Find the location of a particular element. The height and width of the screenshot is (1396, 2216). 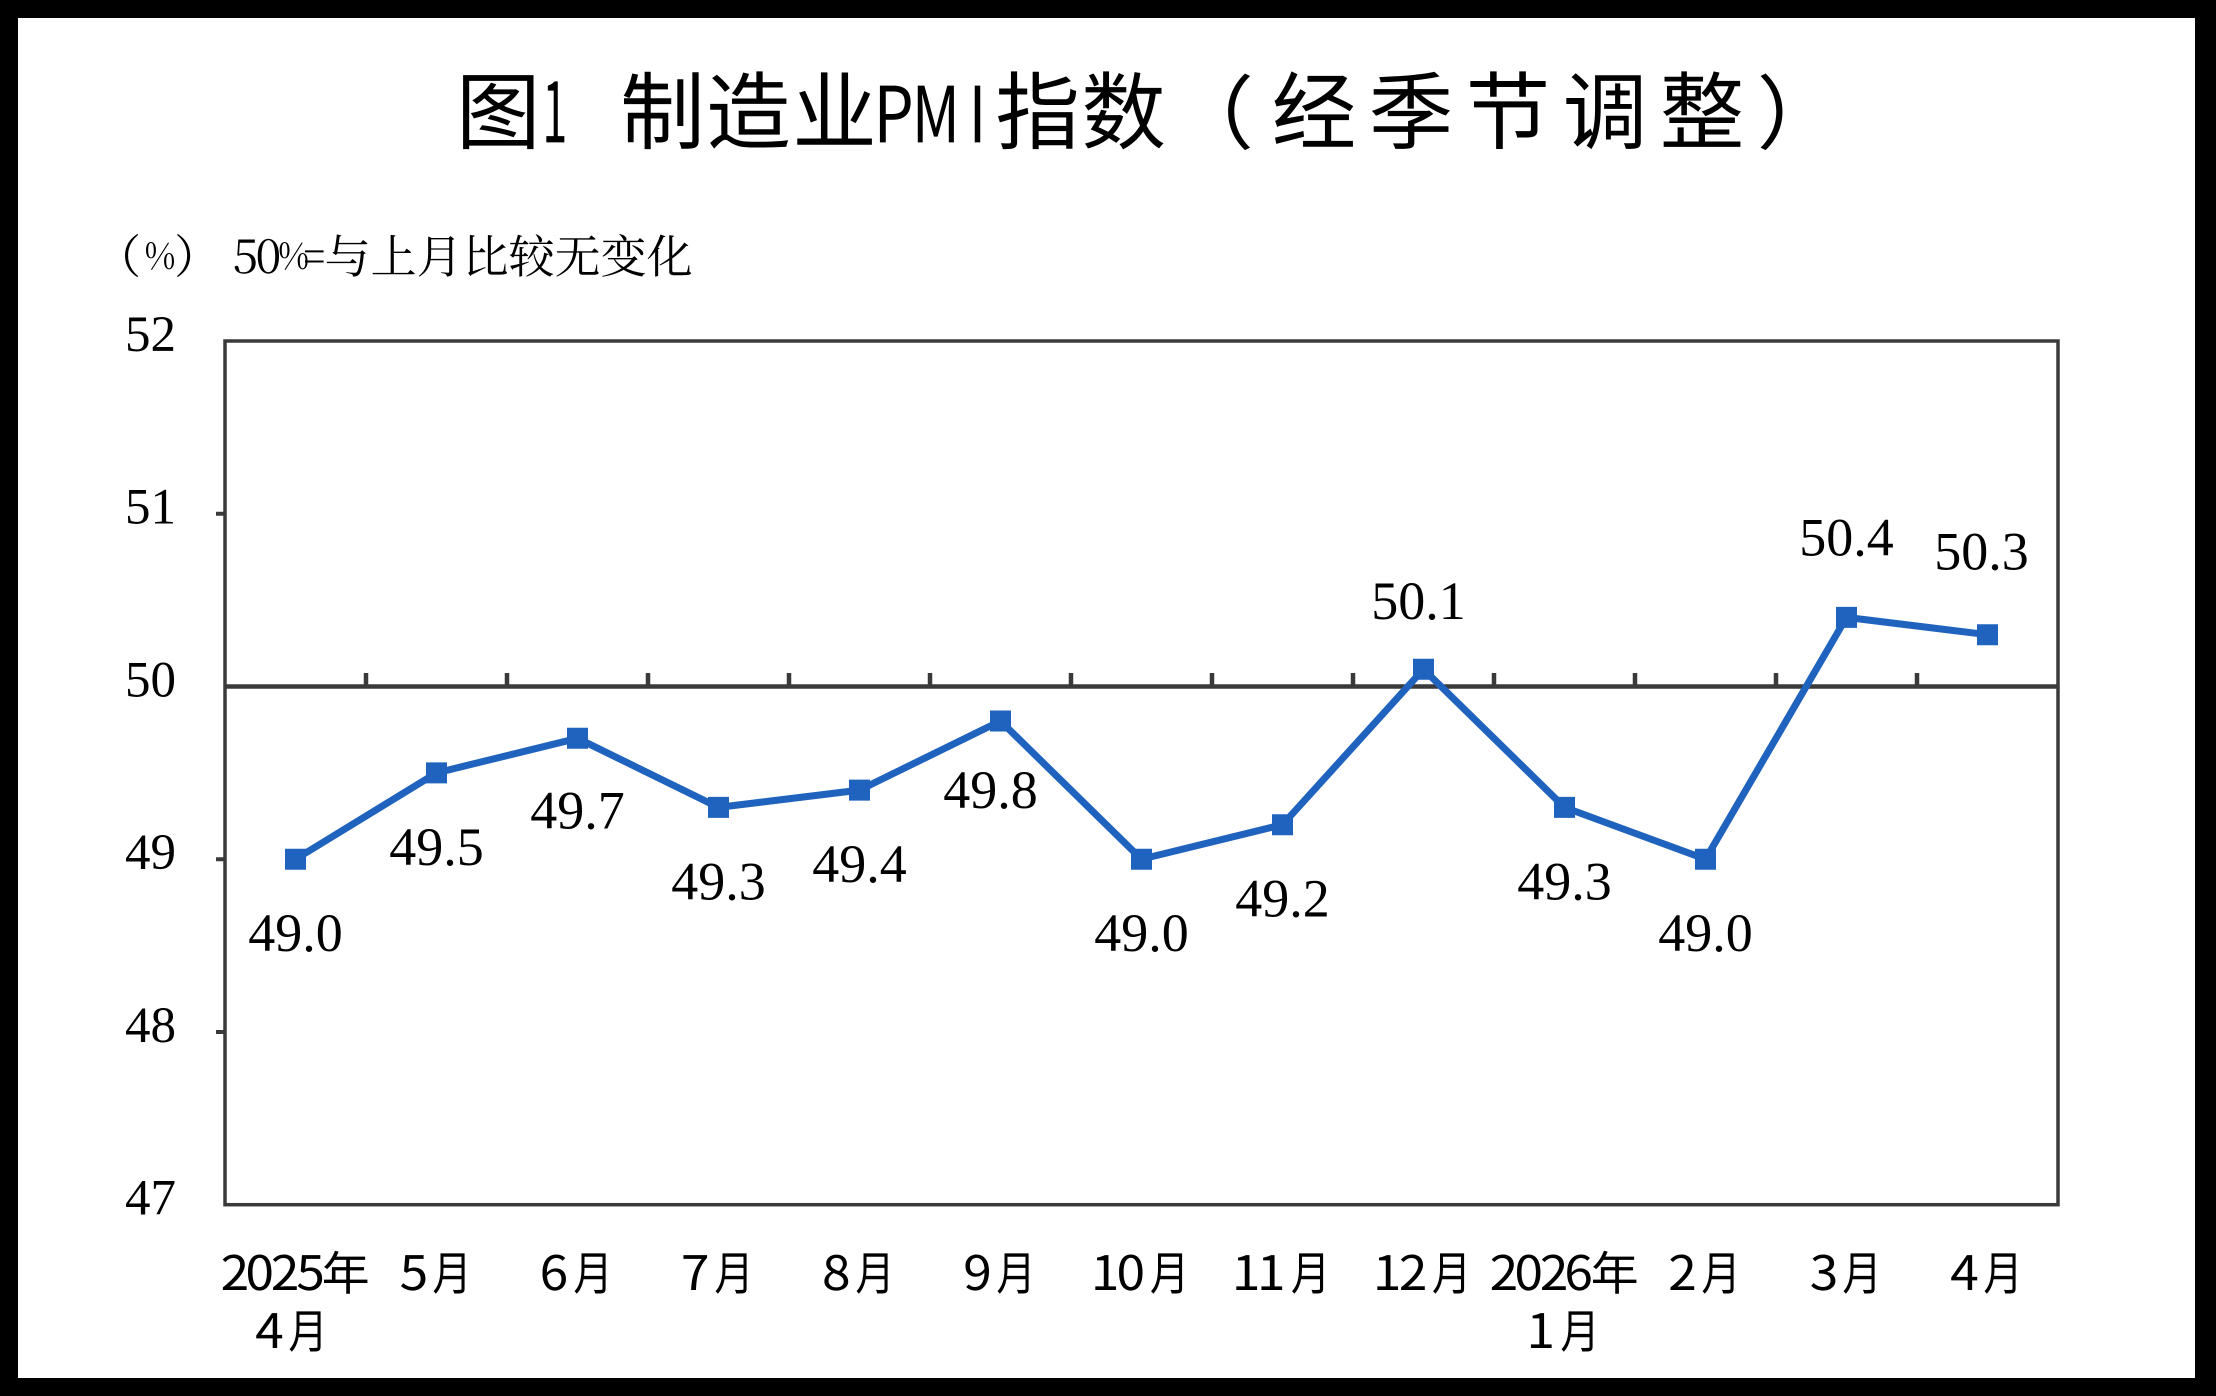

svg-text: 50.1 is located at coordinates (1418, 601).